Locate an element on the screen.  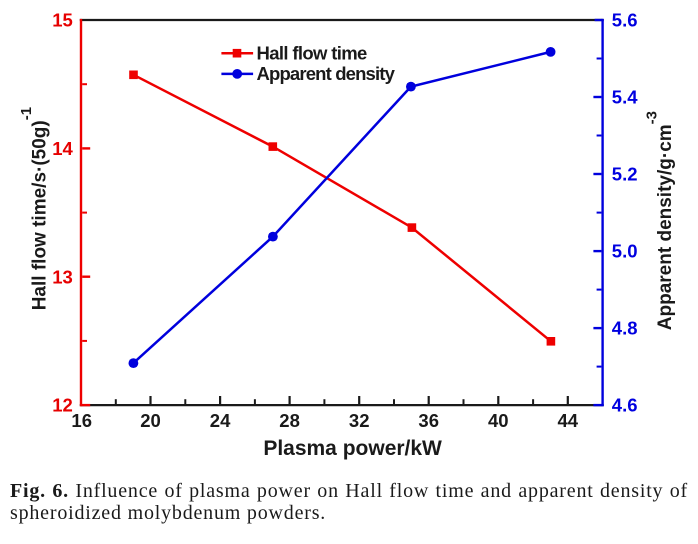
svg-text: 44 is located at coordinates (568, 420).